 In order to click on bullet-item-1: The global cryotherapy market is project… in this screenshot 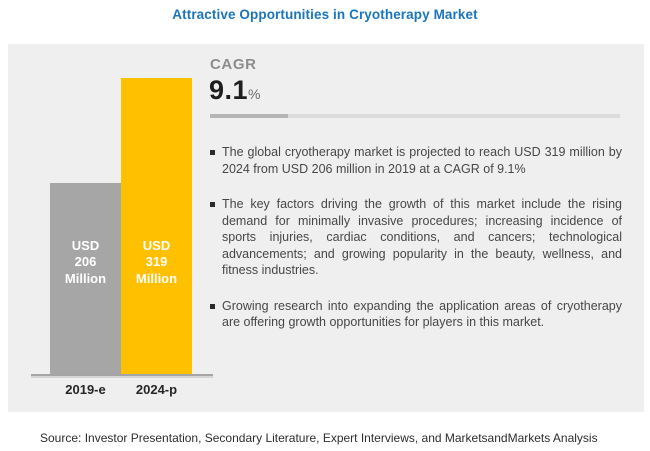, I will do `click(416, 160)`.